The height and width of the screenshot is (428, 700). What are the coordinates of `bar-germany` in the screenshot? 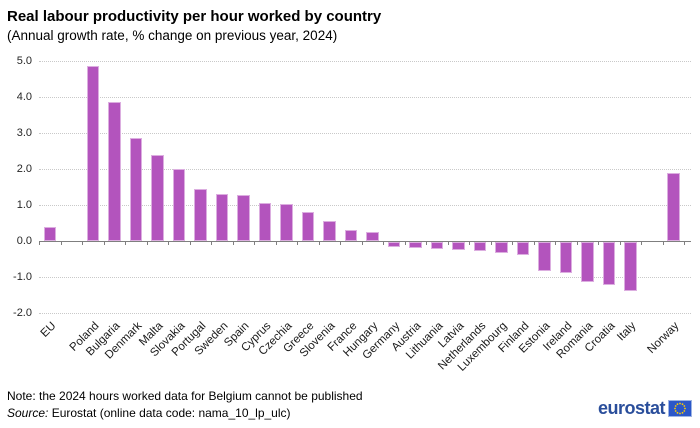 It's located at (393, 245).